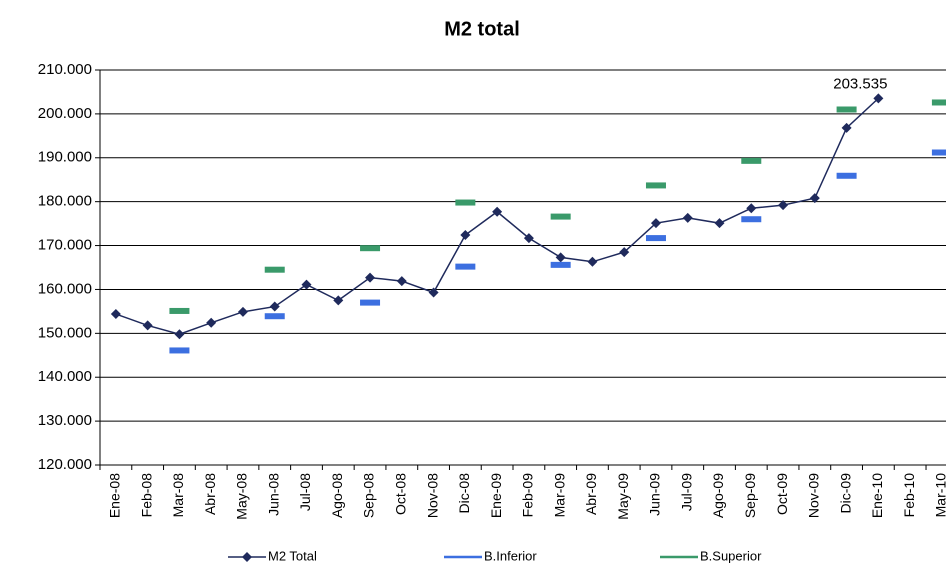  I want to click on x-tick-label: Oct-09, so click(782, 494).